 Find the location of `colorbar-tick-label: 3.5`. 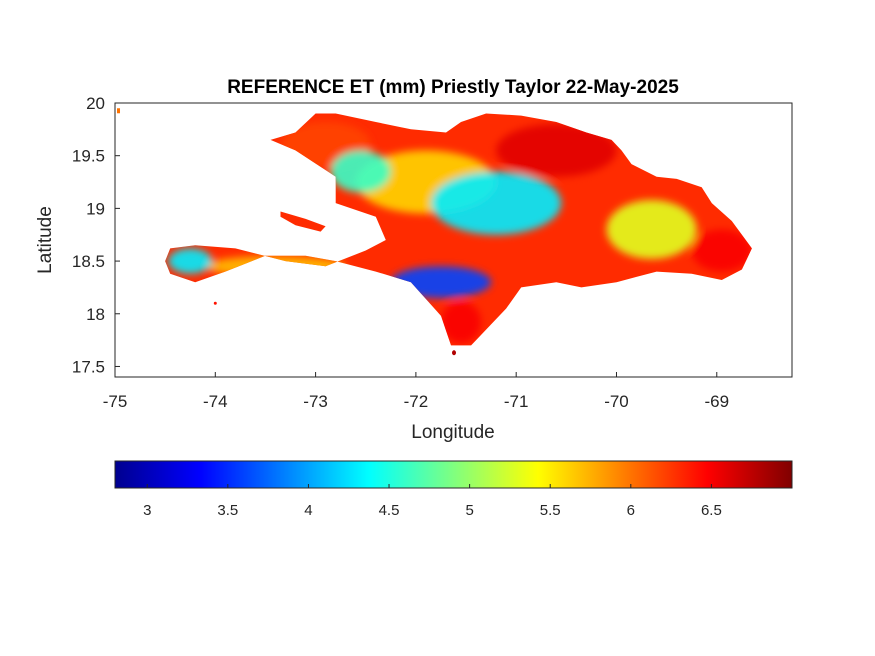

colorbar-tick-label: 3.5 is located at coordinates (227, 510).